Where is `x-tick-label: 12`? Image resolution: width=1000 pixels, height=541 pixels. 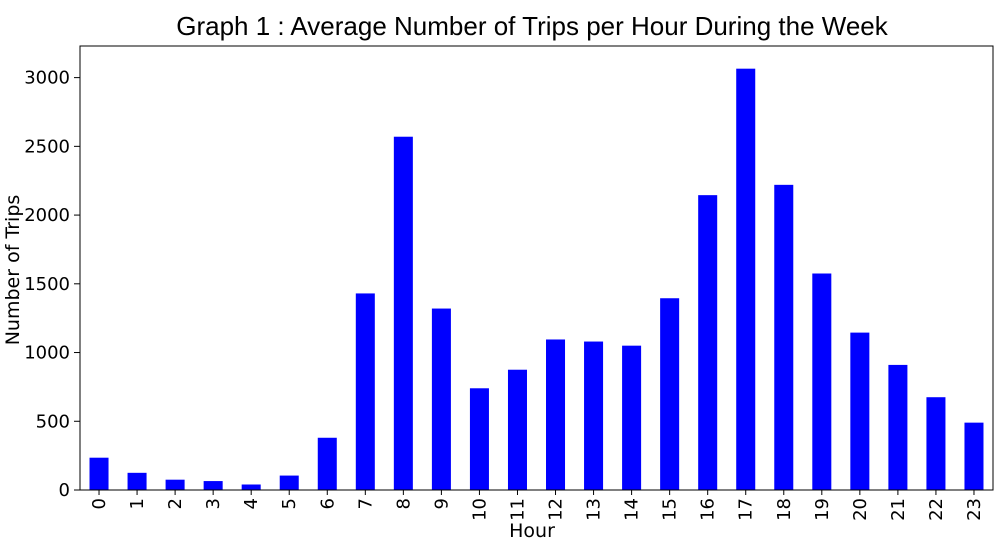
x-tick-label: 12 is located at coordinates (556, 509).